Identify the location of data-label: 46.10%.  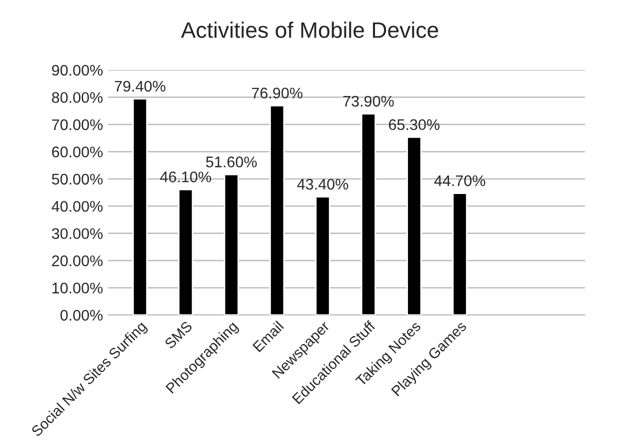
(186, 177).